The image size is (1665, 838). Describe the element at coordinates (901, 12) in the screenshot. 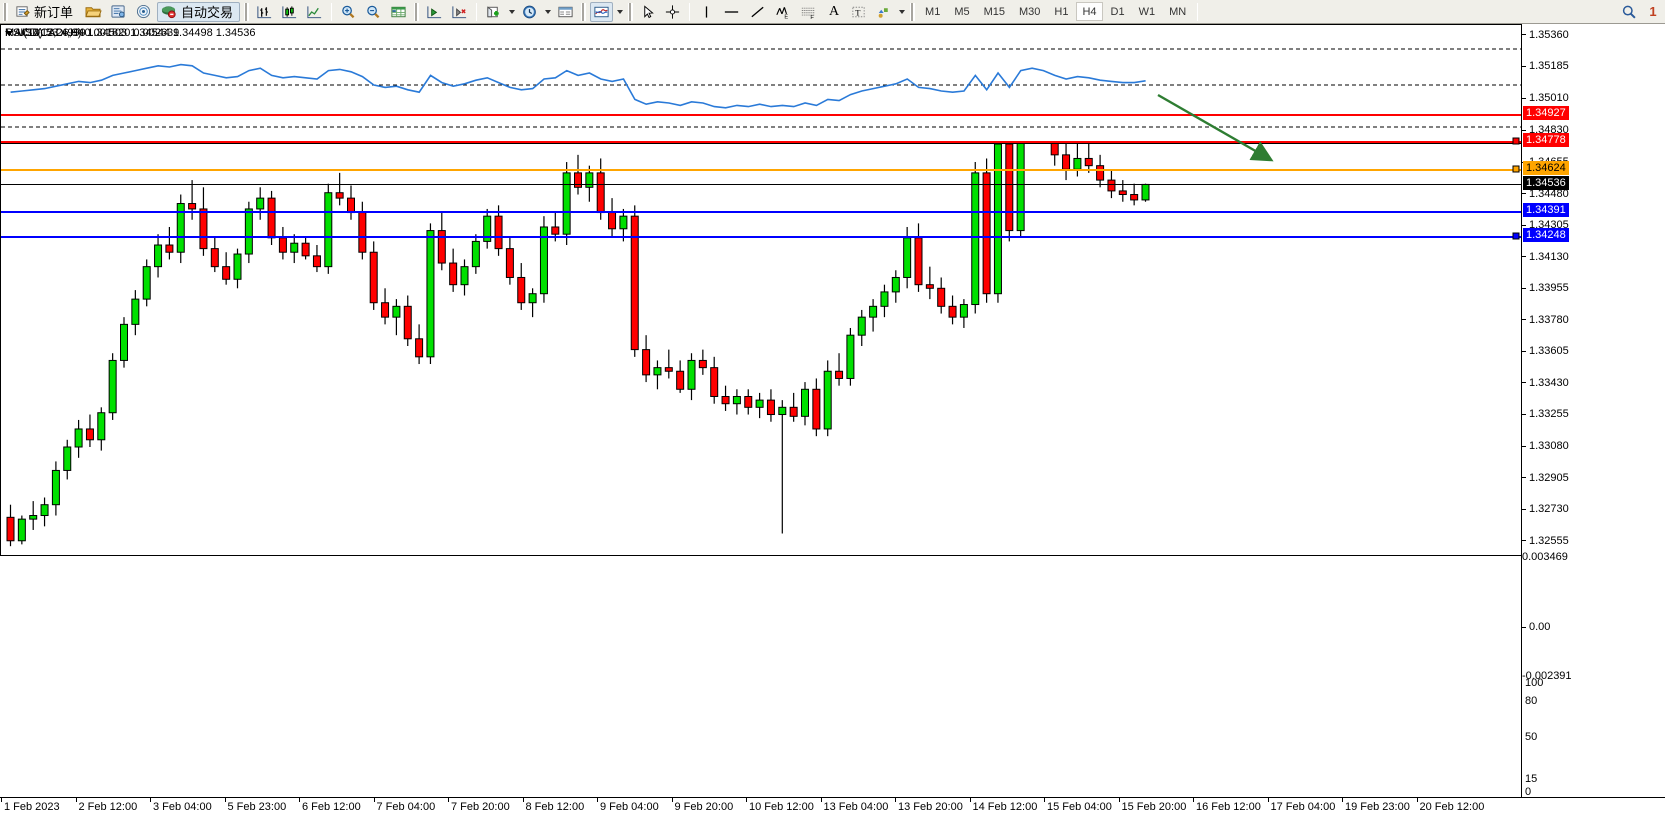

I see `shapes-dropdown-arrow` at that location.